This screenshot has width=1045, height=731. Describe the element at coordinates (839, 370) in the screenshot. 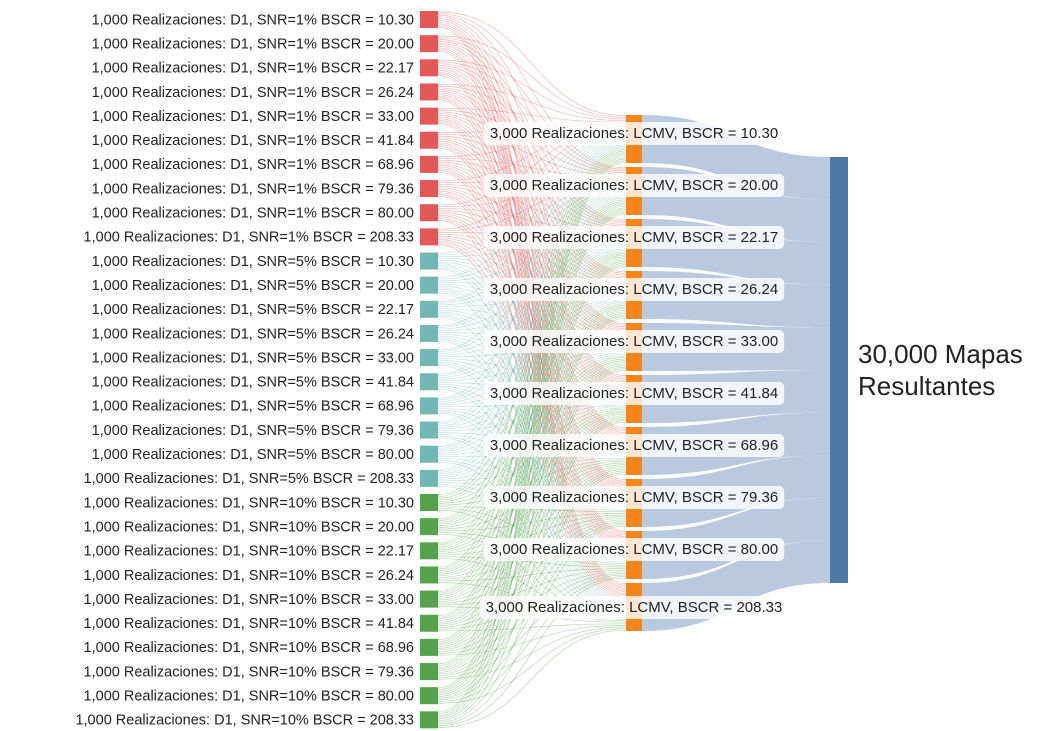

I see `result-node` at that location.